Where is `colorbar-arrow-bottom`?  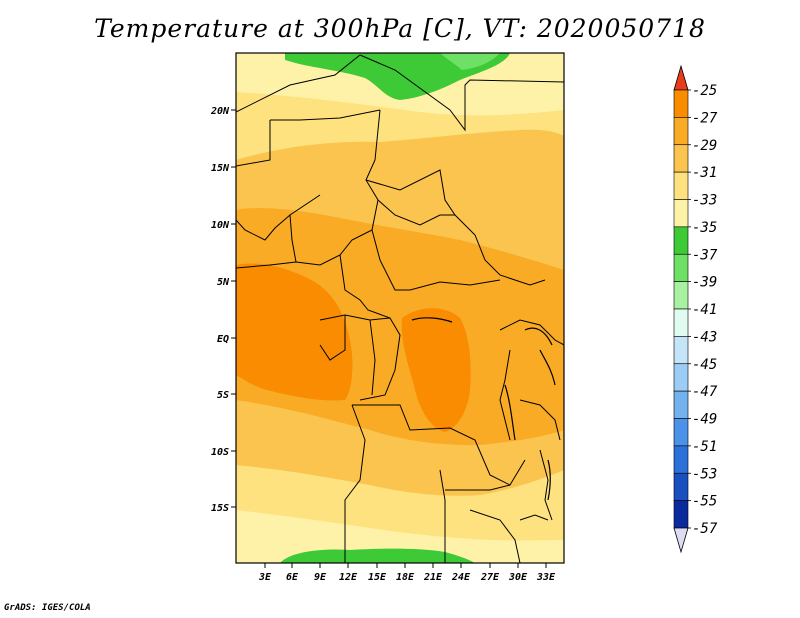 colorbar-arrow-bottom is located at coordinates (681, 540).